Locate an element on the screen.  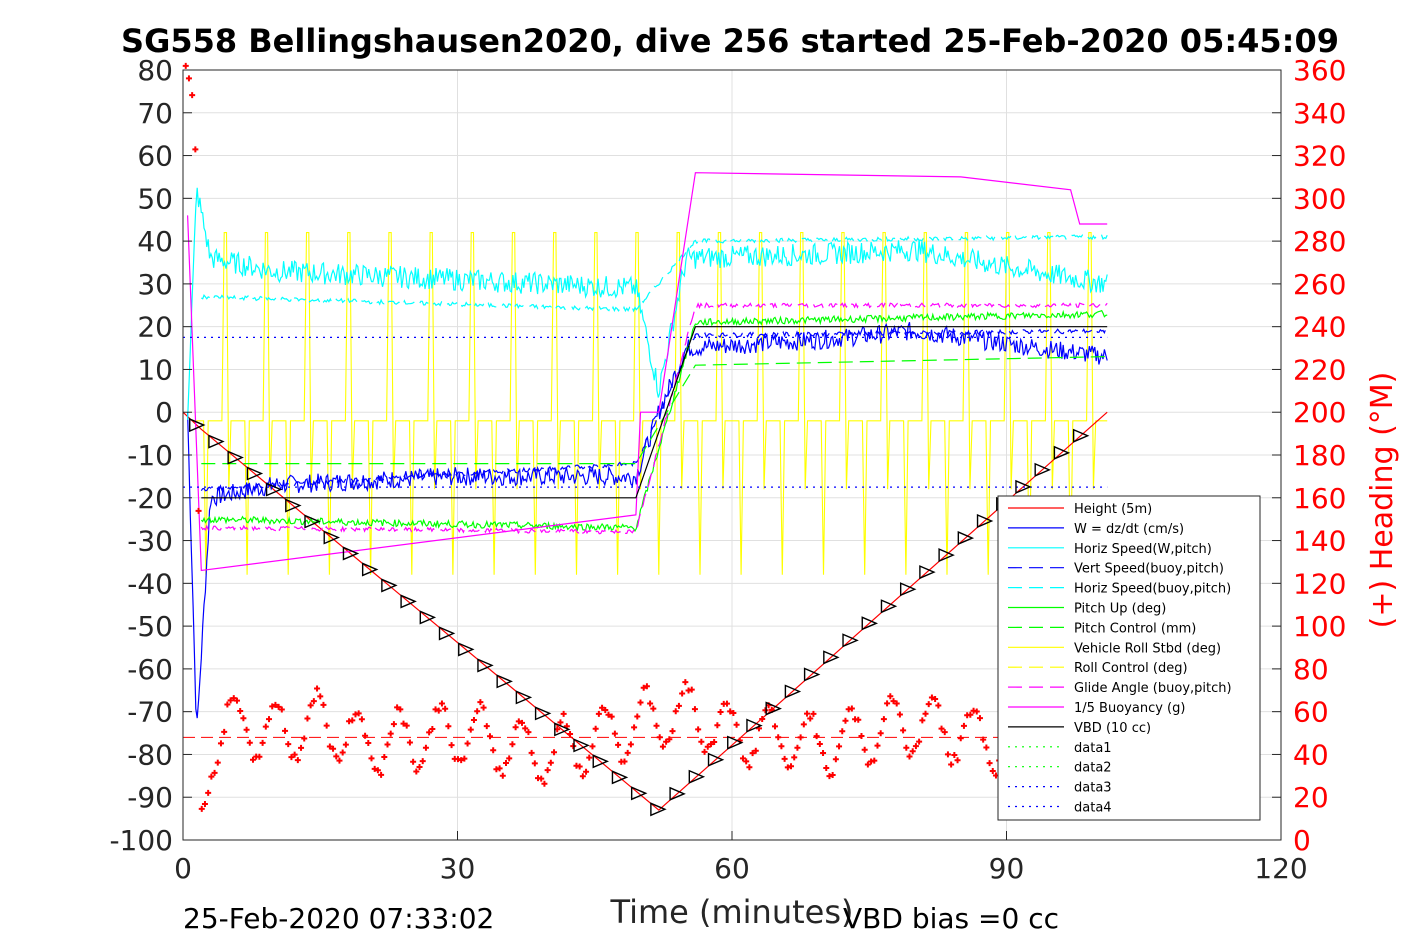
x-tick-label: 30 is located at coordinates (458, 868).